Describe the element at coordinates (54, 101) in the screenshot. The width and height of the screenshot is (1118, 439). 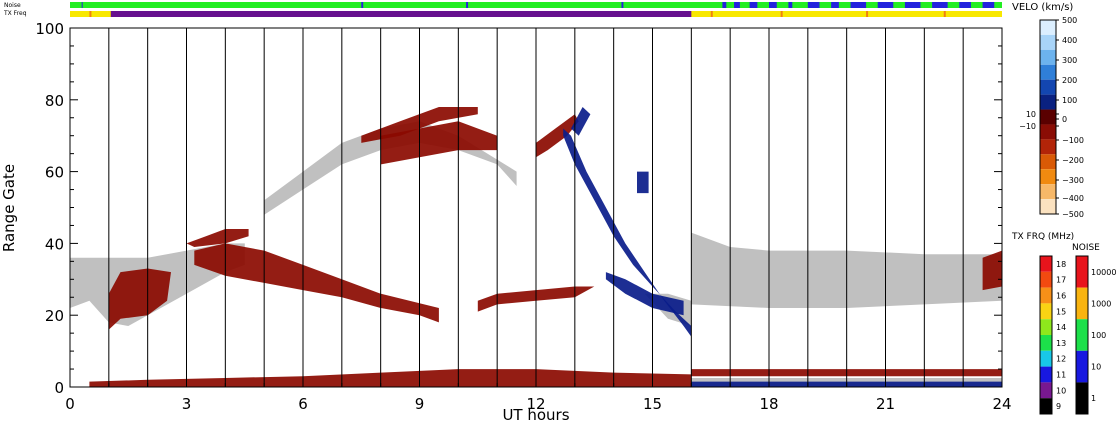
I see `y-tick-label: 80` at that location.